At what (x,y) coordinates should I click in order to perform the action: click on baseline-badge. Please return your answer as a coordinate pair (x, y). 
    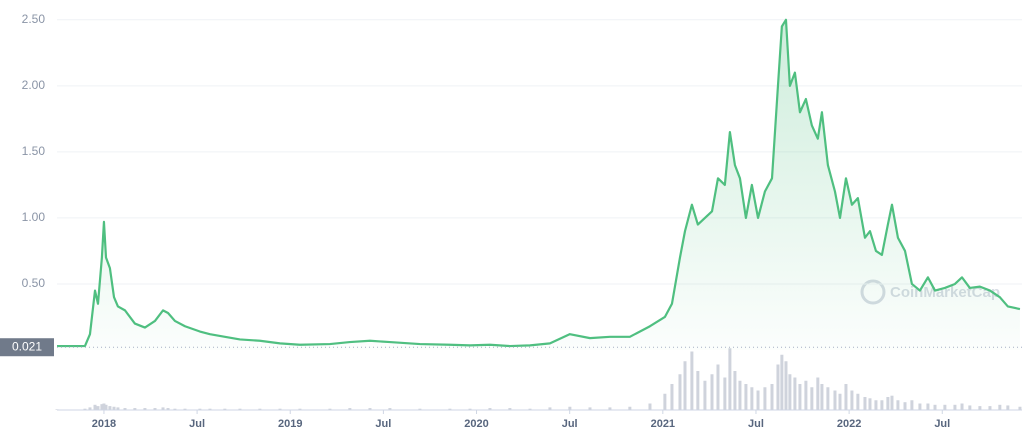
    Looking at the image, I should click on (27, 347).